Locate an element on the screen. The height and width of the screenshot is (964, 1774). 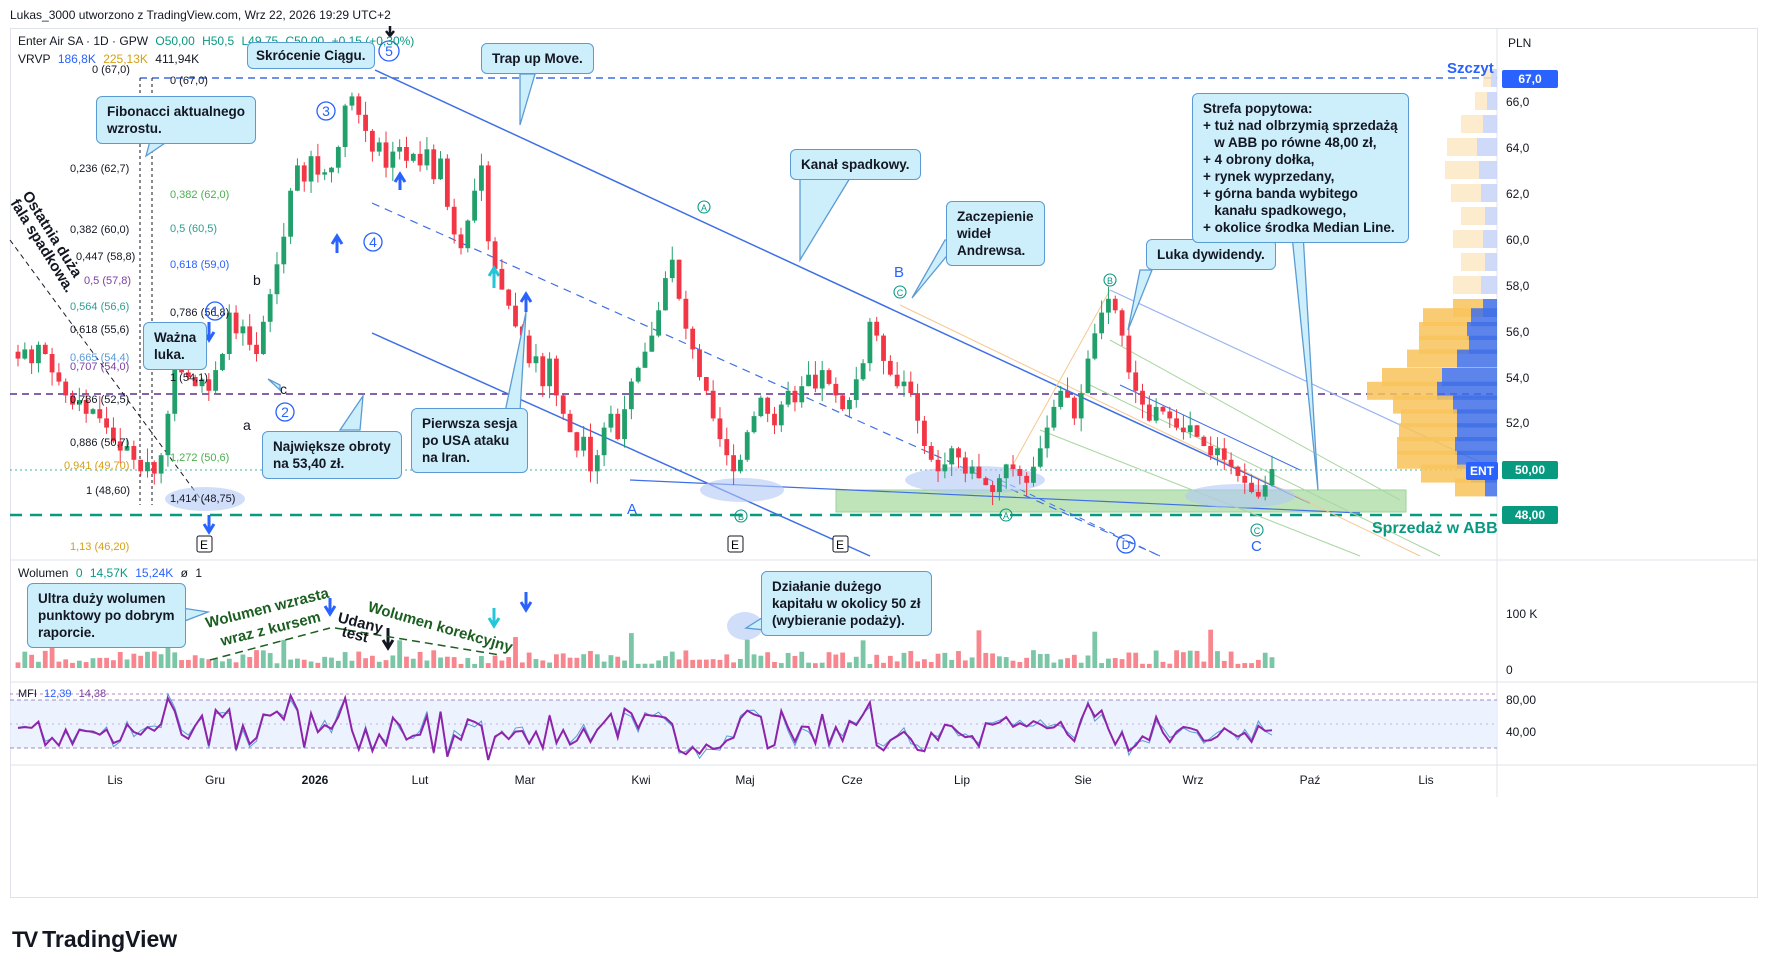
callout-najwieksze: Największe obroty na 53,40 zł. is located at coordinates (332, 455).